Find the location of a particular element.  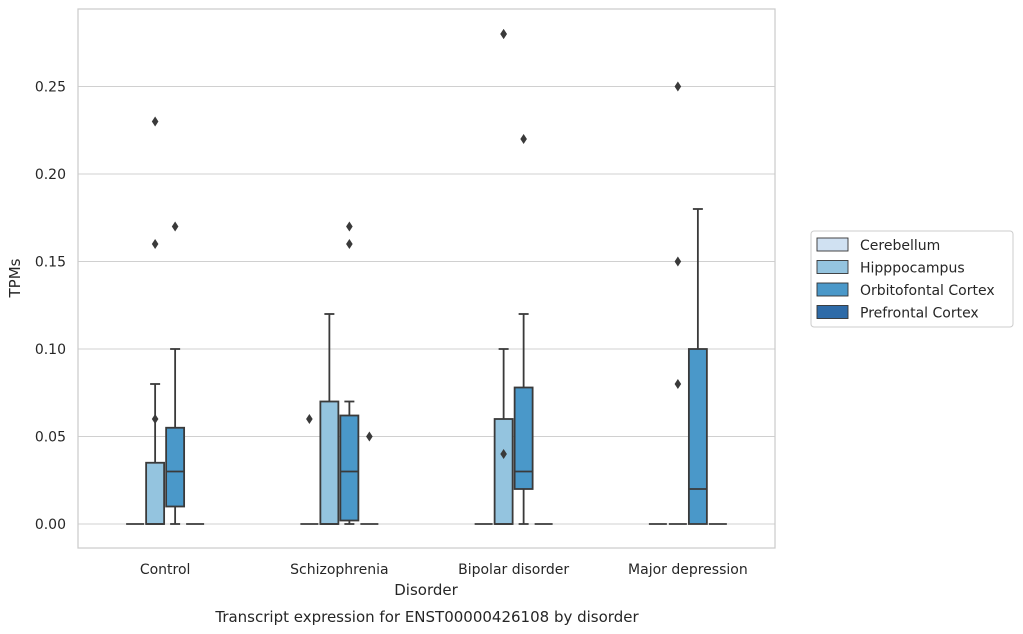

y-axis-title: TPMs is located at coordinates (15, 278).